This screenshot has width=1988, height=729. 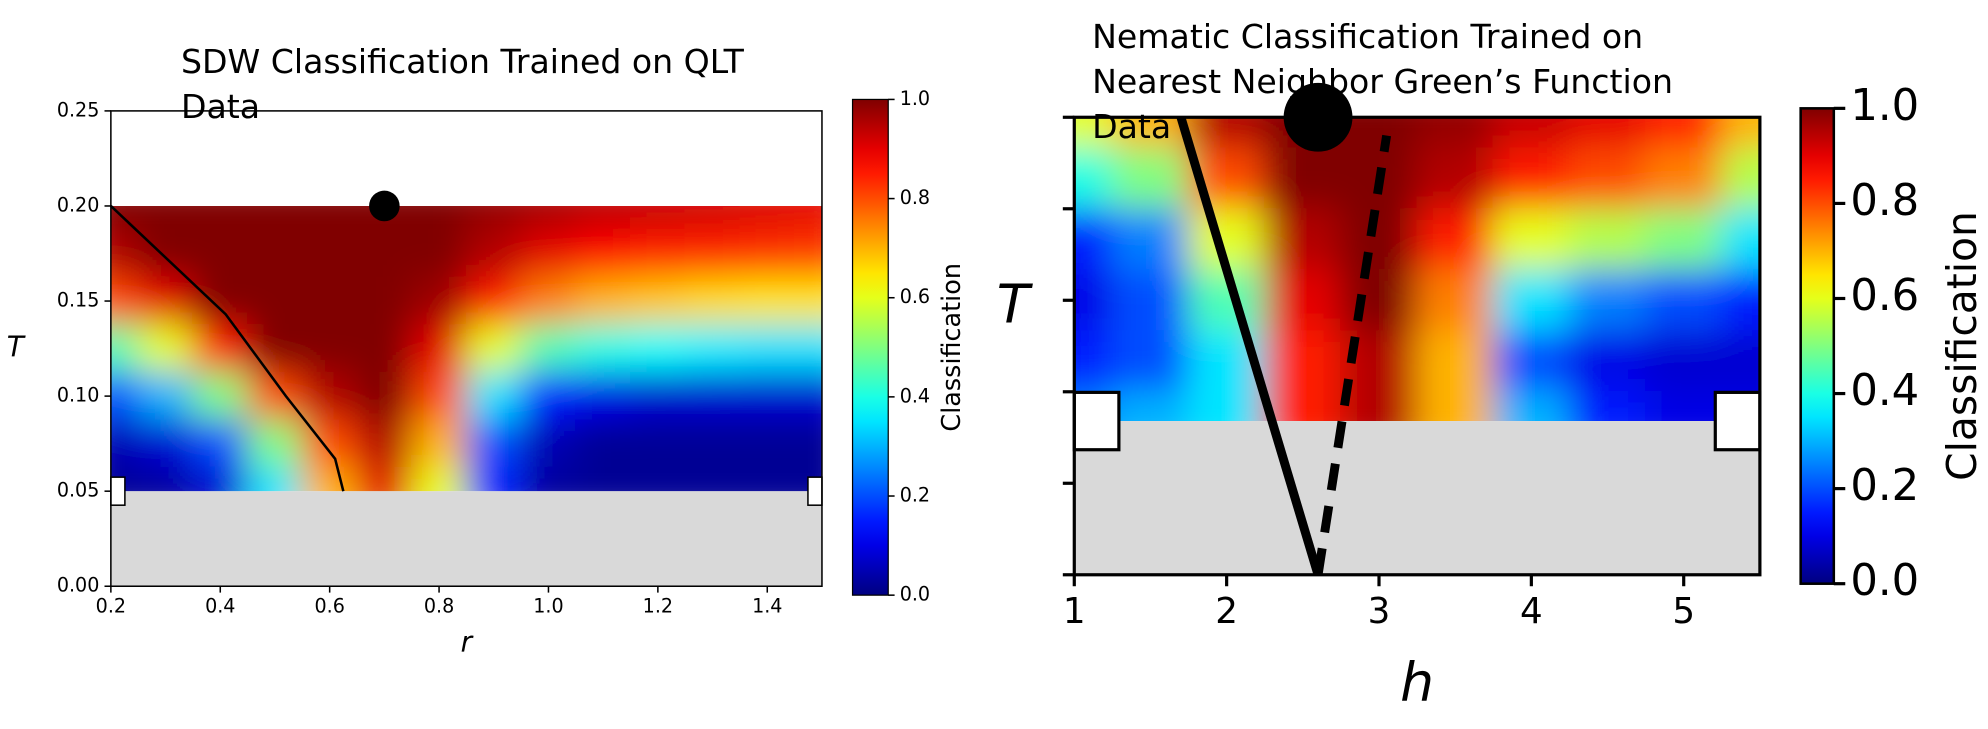 I want to click on x-tick-label: 0.2, so click(x=111, y=605).